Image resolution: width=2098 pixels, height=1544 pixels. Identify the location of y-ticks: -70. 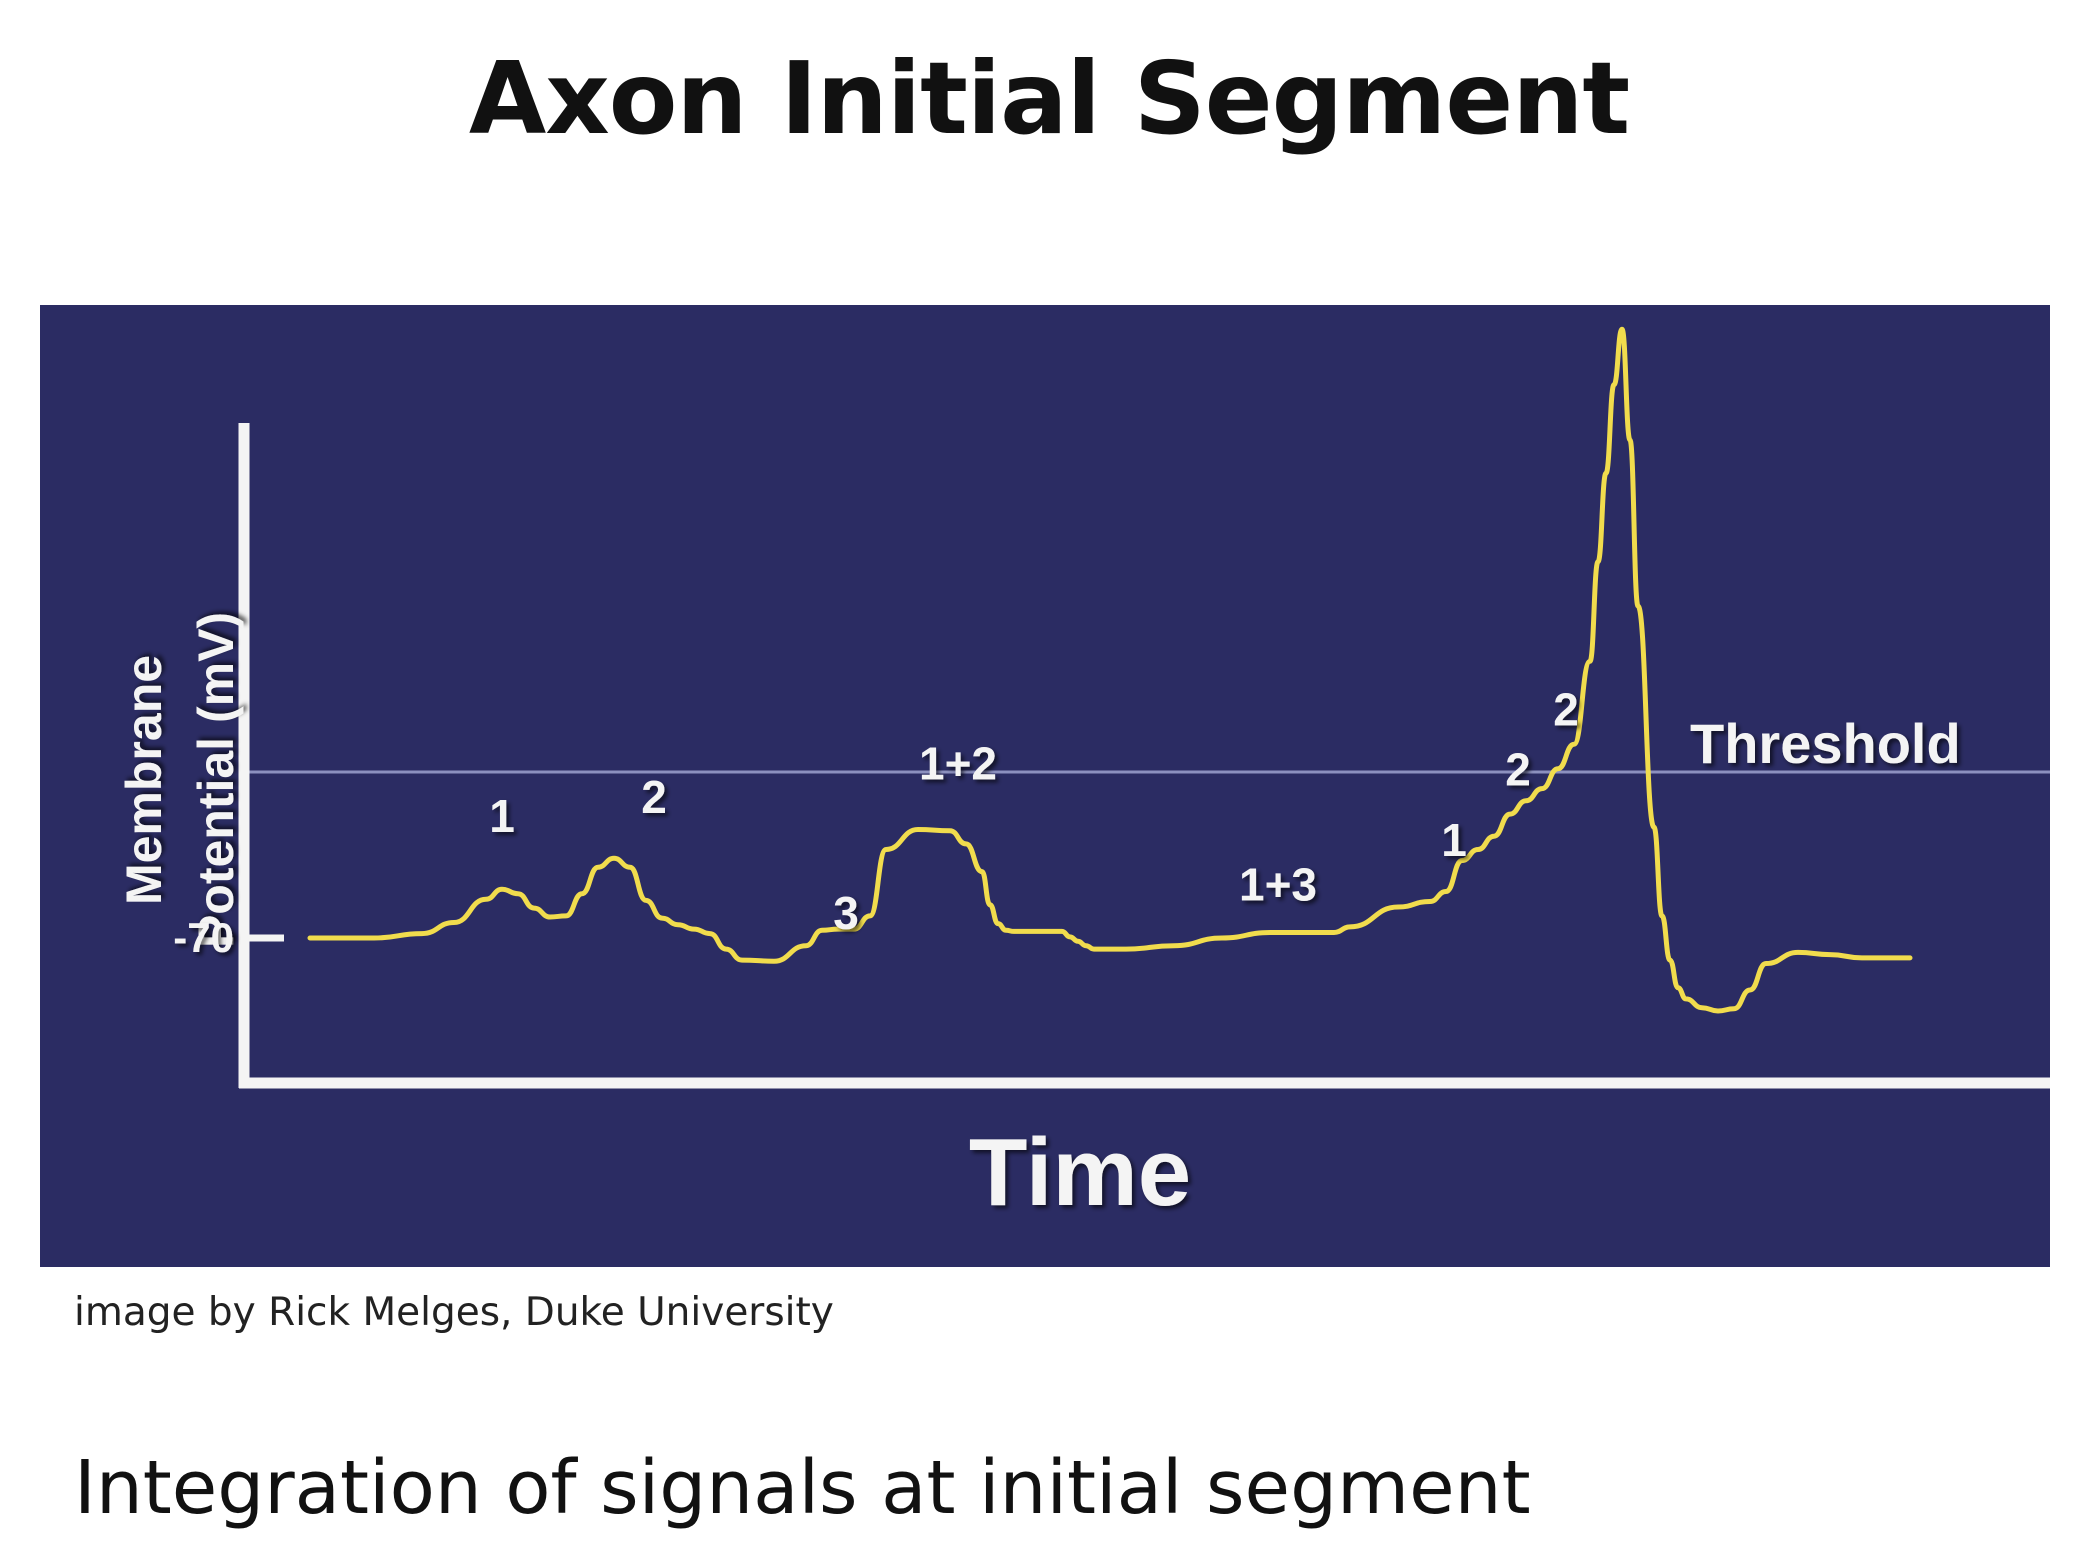
(228, 937).